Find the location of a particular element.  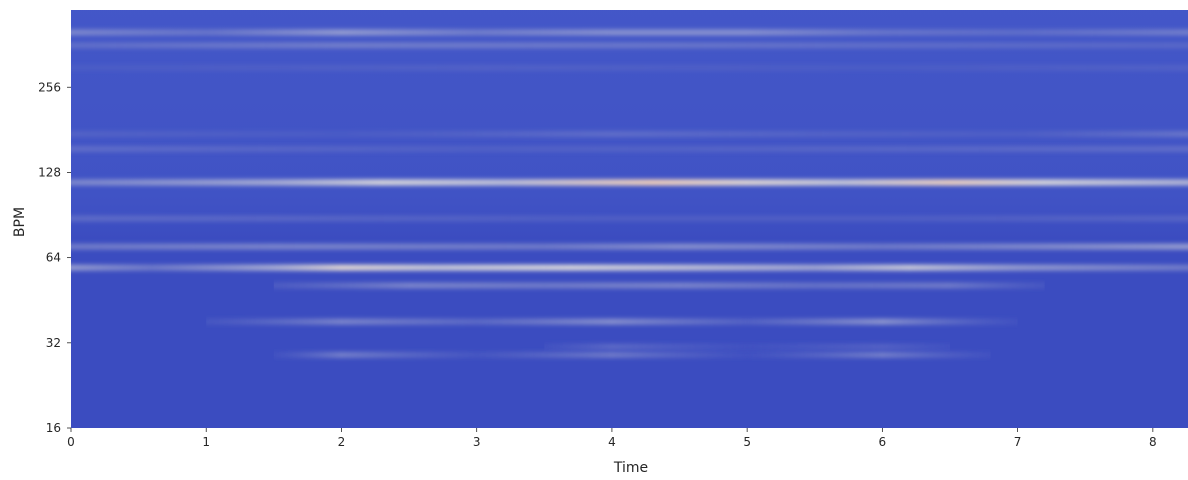

x-tick-label: 5 is located at coordinates (747, 442).